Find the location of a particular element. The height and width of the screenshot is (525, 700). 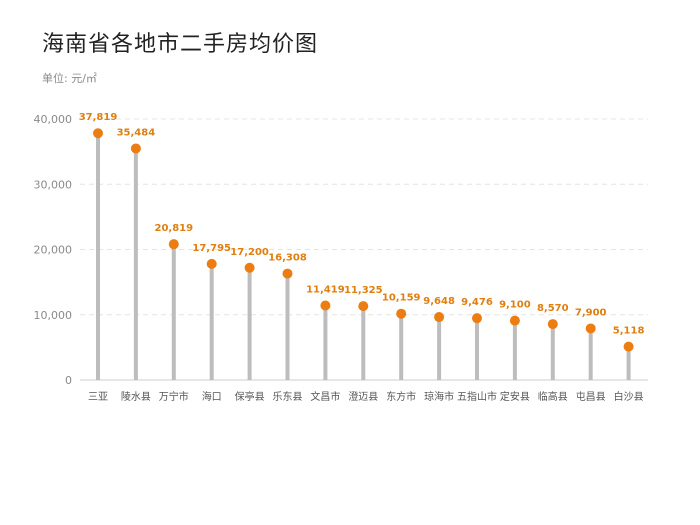

value-label: 9,648 is located at coordinates (439, 301).